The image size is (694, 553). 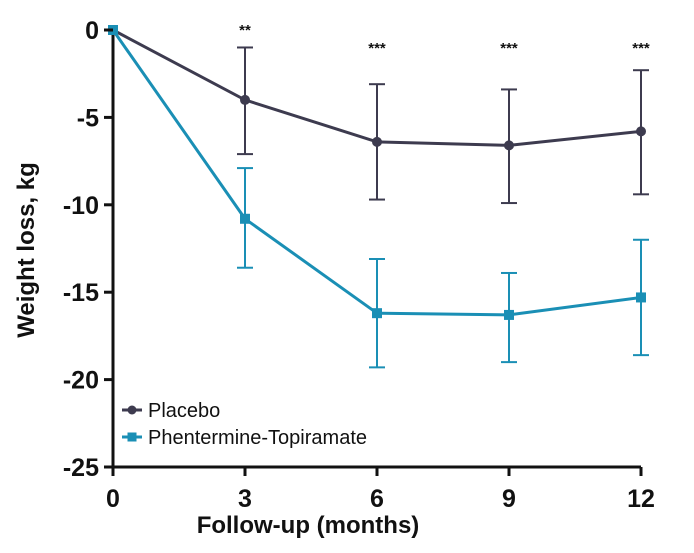 I want to click on x-tick-label: 6, so click(x=377, y=499).